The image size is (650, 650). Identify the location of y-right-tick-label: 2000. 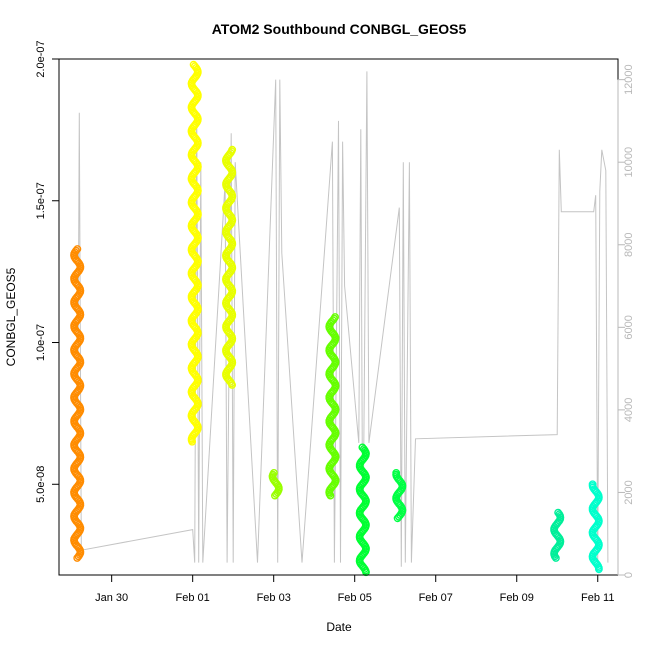
(629, 492).